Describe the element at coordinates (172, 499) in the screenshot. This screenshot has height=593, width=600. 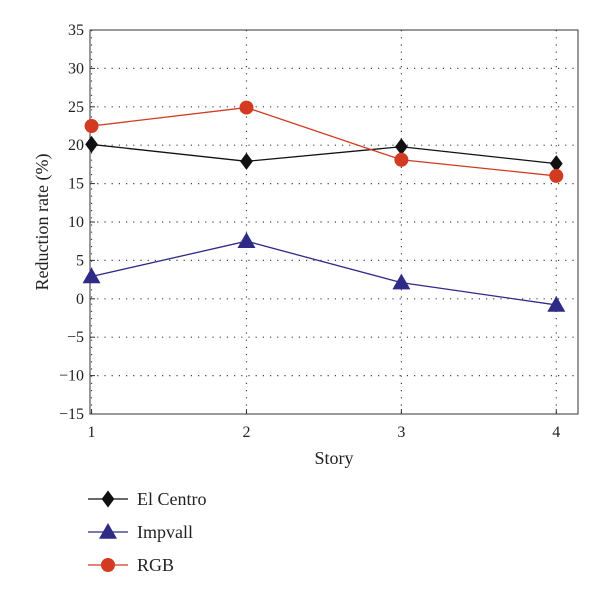
I see `legend-label: El Centro` at that location.